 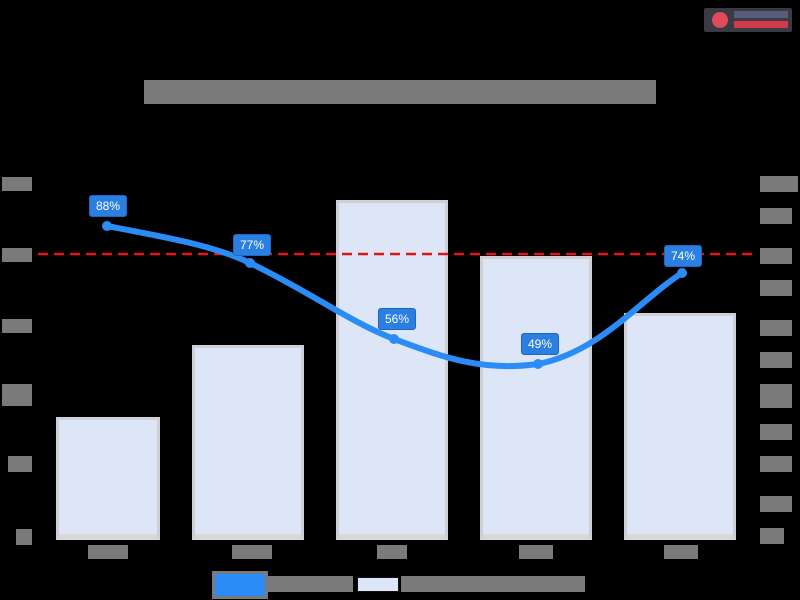 What do you see at coordinates (309, 584) in the screenshot?
I see `legend-label-line: [redacted]` at bounding box center [309, 584].